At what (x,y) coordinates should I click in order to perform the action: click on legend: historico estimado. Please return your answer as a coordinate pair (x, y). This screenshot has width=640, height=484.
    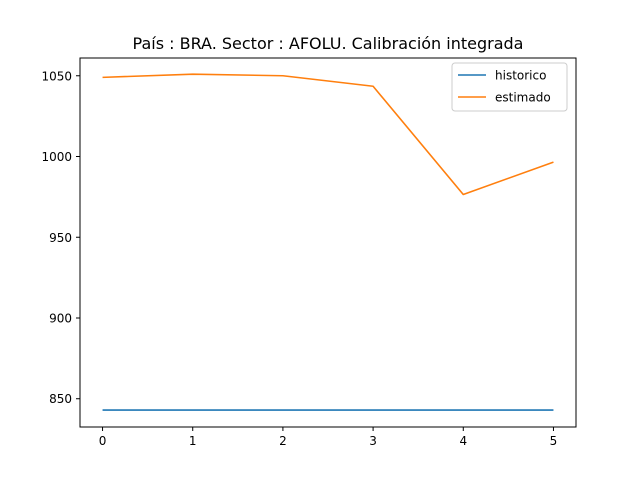
    Looking at the image, I should click on (509, 87).